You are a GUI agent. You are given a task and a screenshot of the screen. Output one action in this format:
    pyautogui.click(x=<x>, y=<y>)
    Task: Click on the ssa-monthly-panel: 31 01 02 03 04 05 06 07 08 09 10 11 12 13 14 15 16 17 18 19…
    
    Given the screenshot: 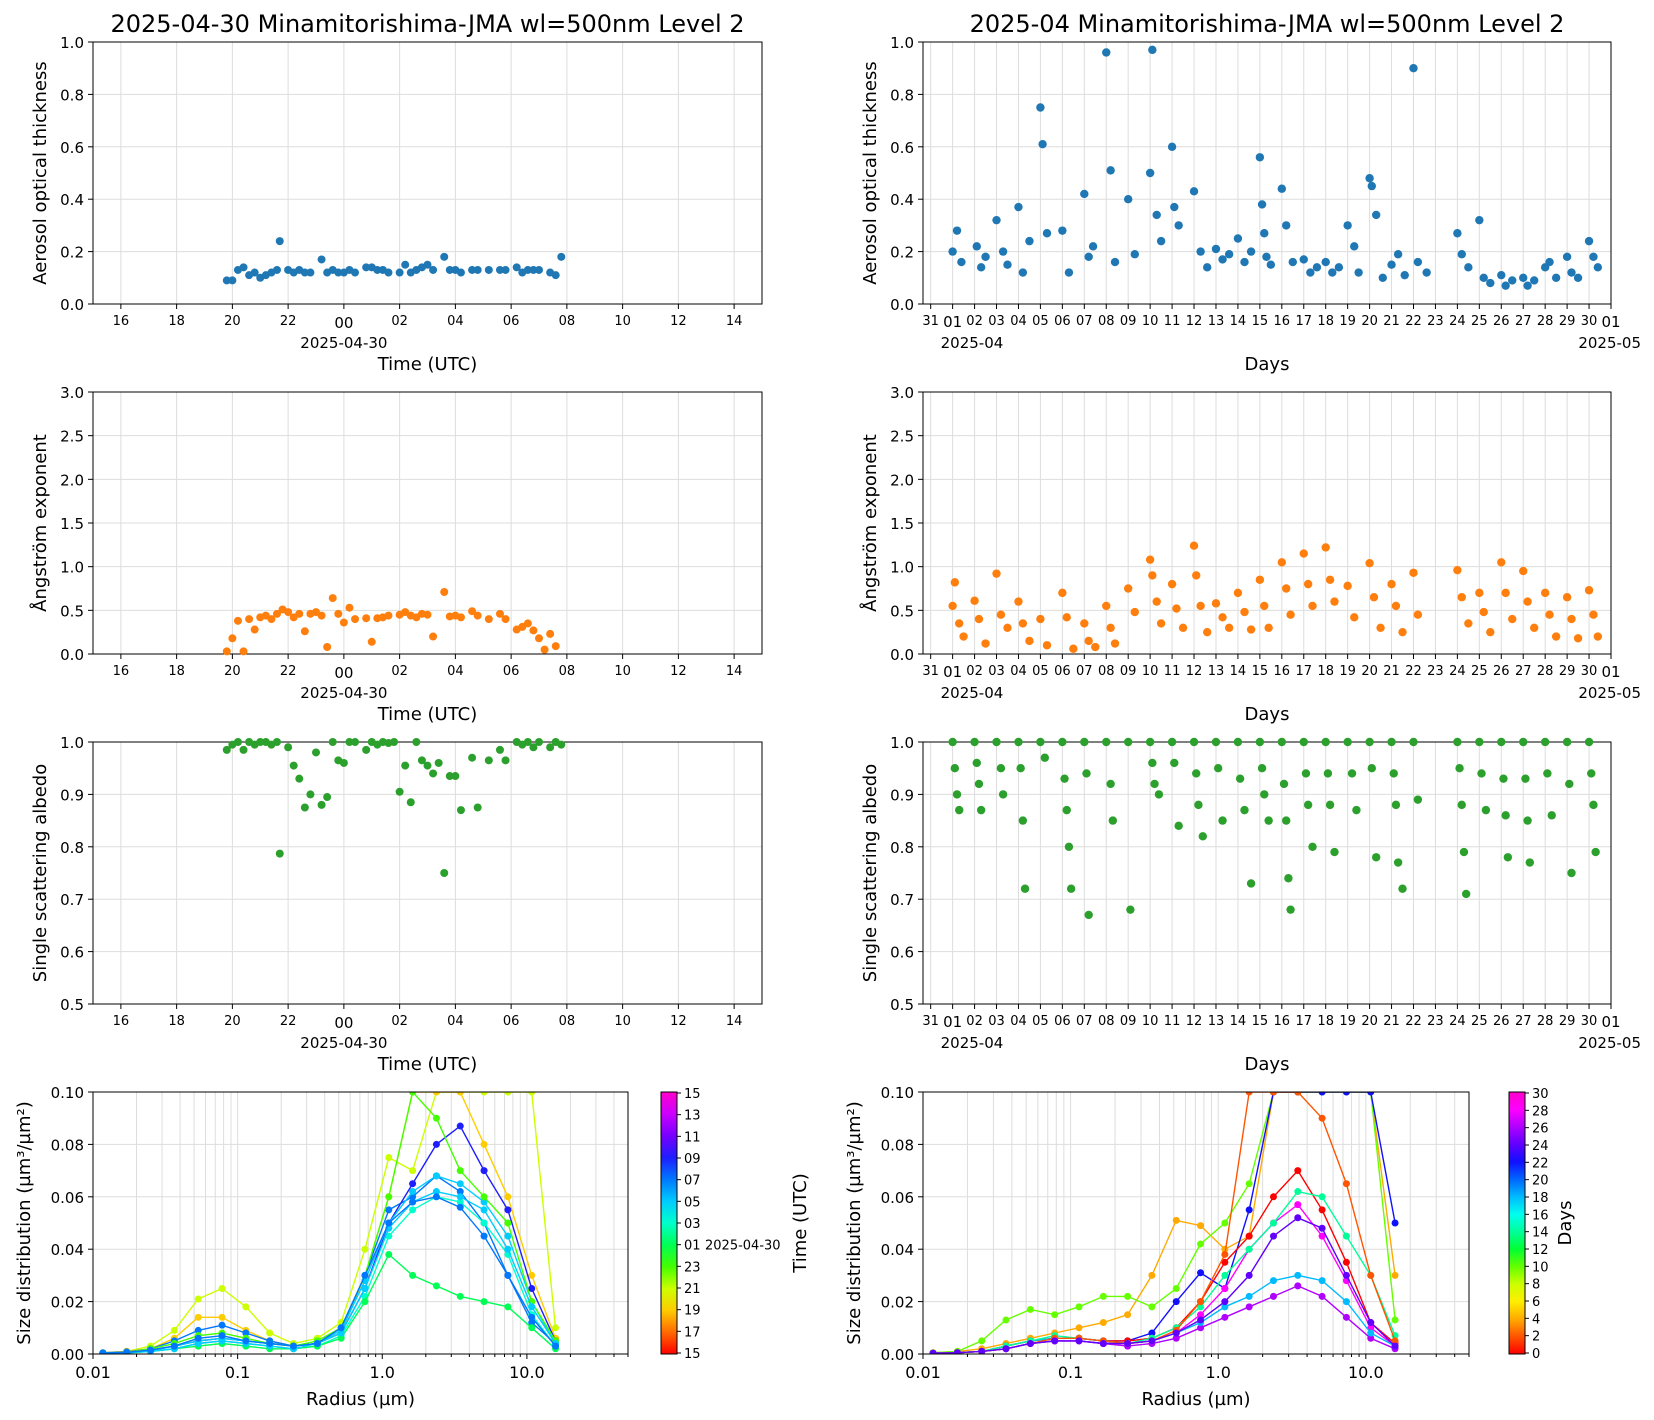 What is the action you would take?
    pyautogui.click(x=1250, y=904)
    